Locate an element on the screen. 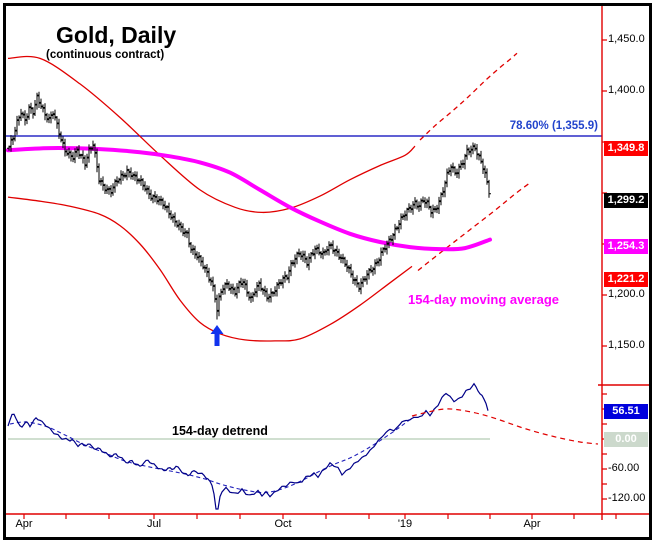 The height and width of the screenshot is (542, 654). price-tick-label: 1,400.0 is located at coordinates (626, 90).